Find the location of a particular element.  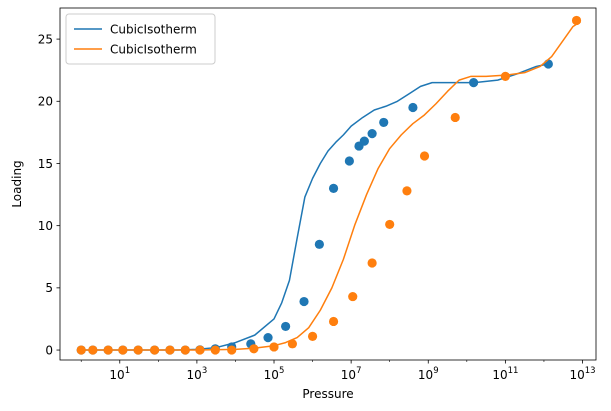

x-tick-exponent: 9 is located at coordinates (435, 371).